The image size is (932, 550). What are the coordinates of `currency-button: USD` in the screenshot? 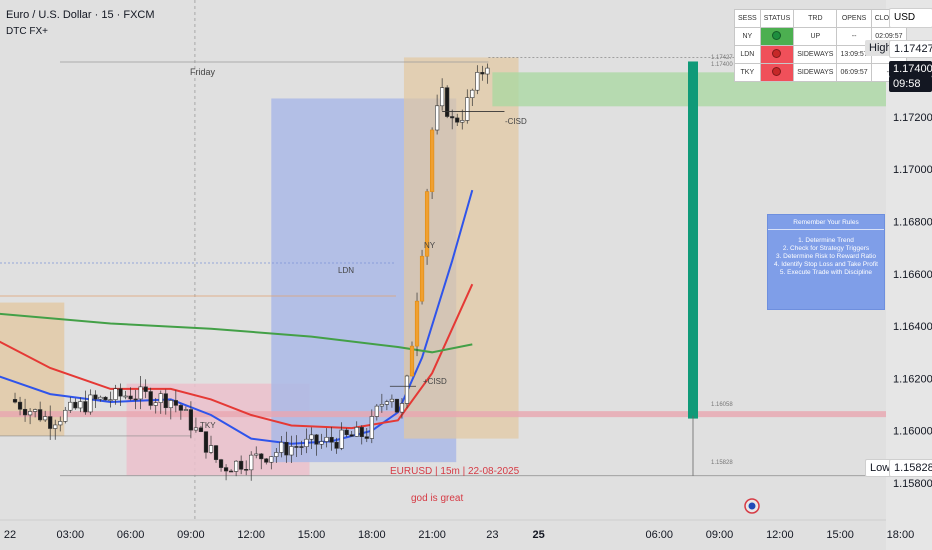 It's located at (910, 18).